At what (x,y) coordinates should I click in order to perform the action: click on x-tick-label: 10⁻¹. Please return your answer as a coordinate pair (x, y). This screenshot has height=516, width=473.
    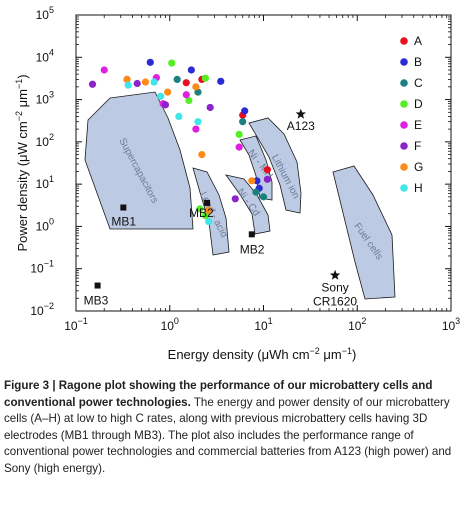
    Looking at the image, I should click on (76, 324).